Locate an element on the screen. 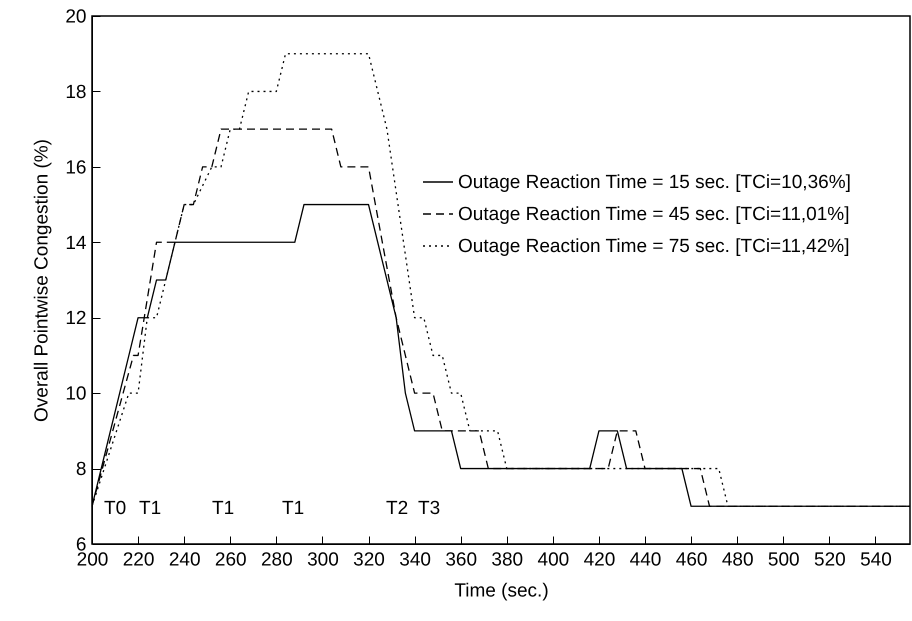 The width and height of the screenshot is (912, 621). annotation: T0 is located at coordinates (115, 508).